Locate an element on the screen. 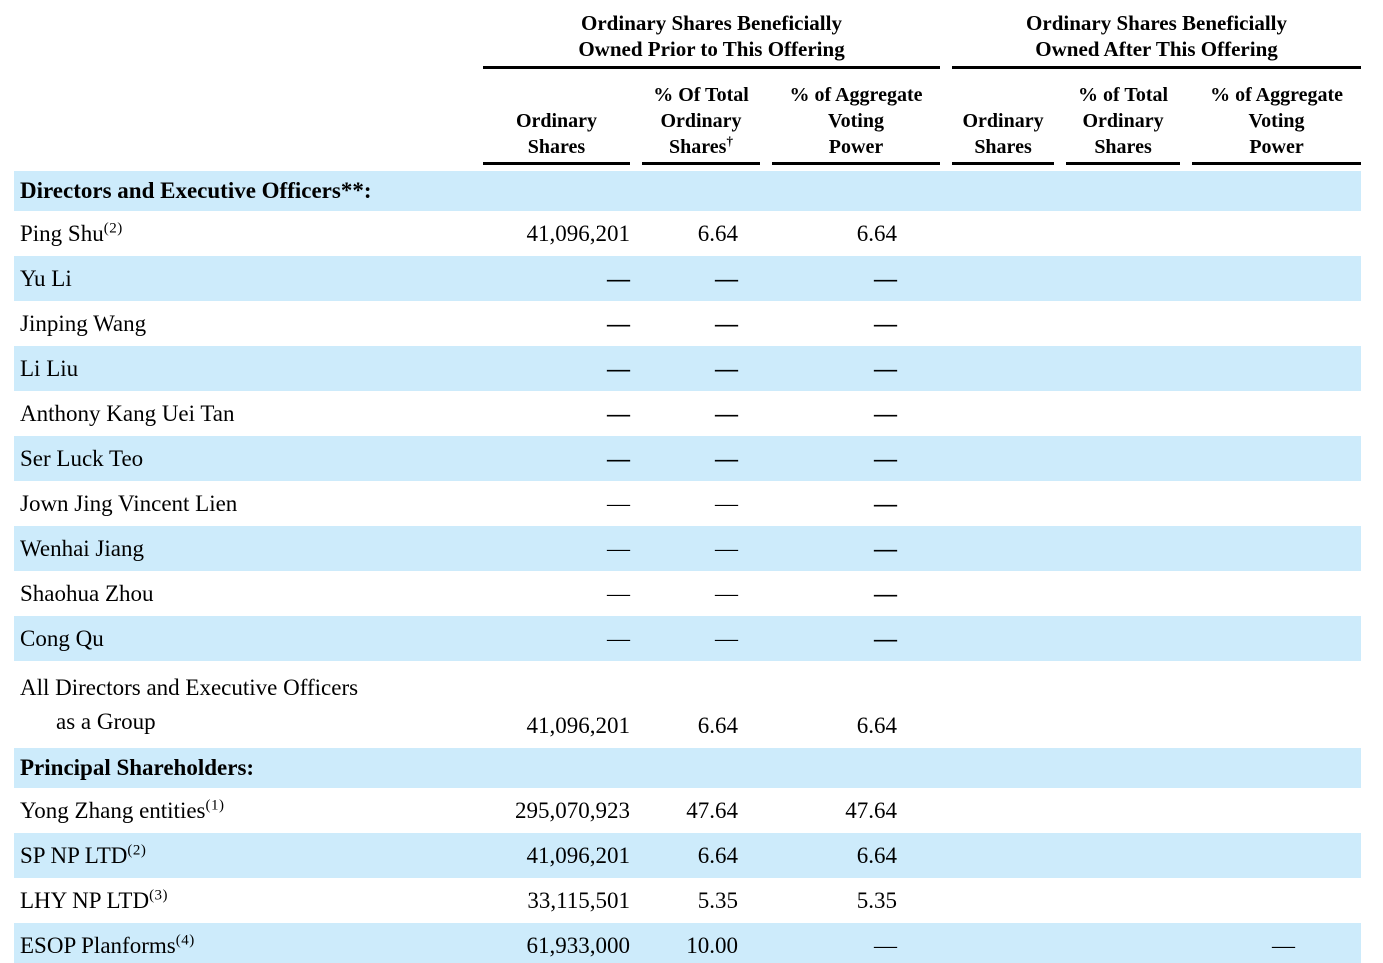 The width and height of the screenshot is (1383, 963). holder-name: Anthony Kang Uei Tan is located at coordinates (127, 413).